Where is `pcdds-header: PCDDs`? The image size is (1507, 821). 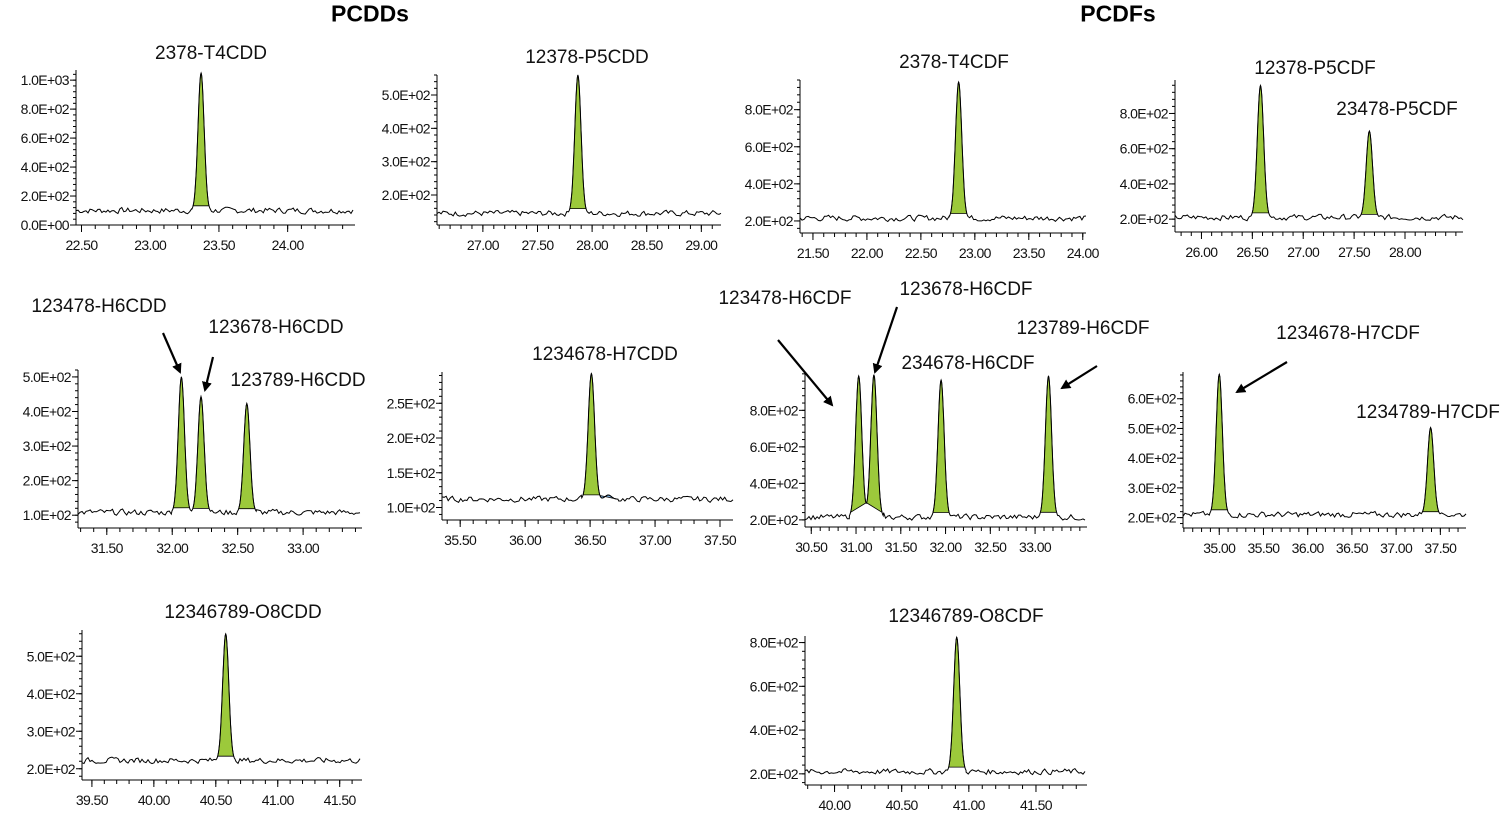
pcdds-header: PCDDs is located at coordinates (370, 13).